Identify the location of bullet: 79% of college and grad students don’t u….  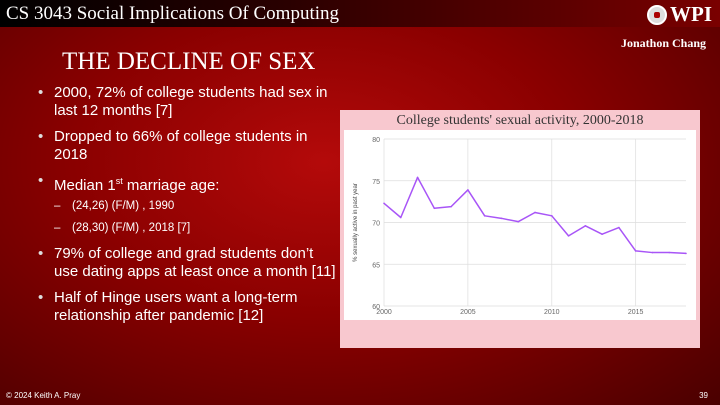
(188, 263).